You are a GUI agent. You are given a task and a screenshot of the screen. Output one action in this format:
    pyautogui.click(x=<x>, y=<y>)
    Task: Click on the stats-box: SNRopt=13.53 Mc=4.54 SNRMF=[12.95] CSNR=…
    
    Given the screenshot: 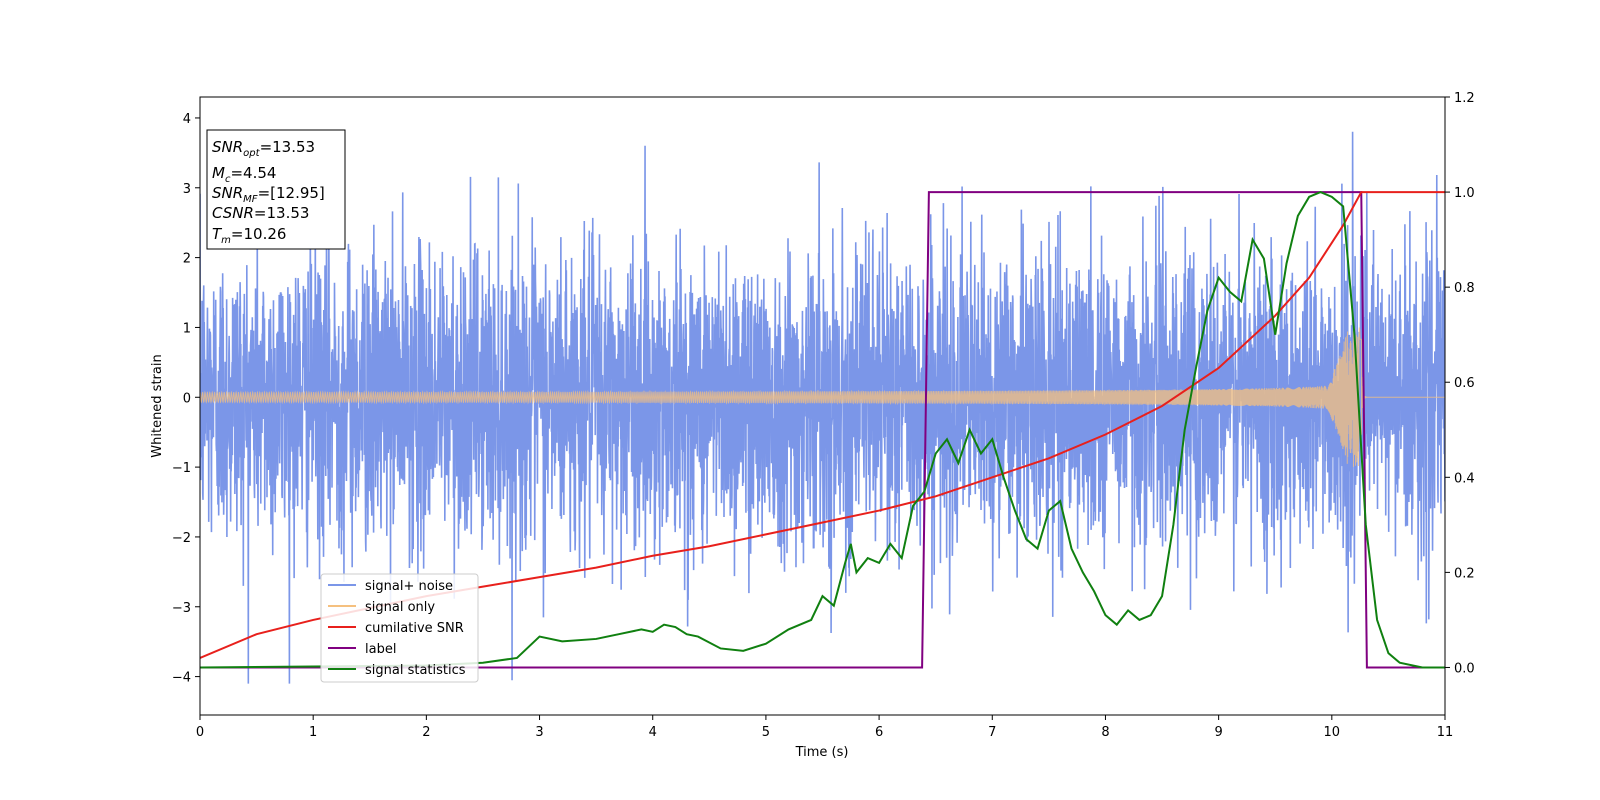 What is the action you would take?
    pyautogui.click(x=276, y=189)
    